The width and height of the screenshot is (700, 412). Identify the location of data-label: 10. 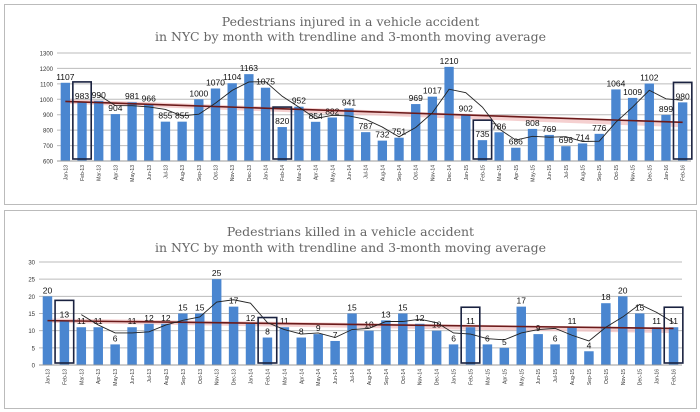
(437, 325).